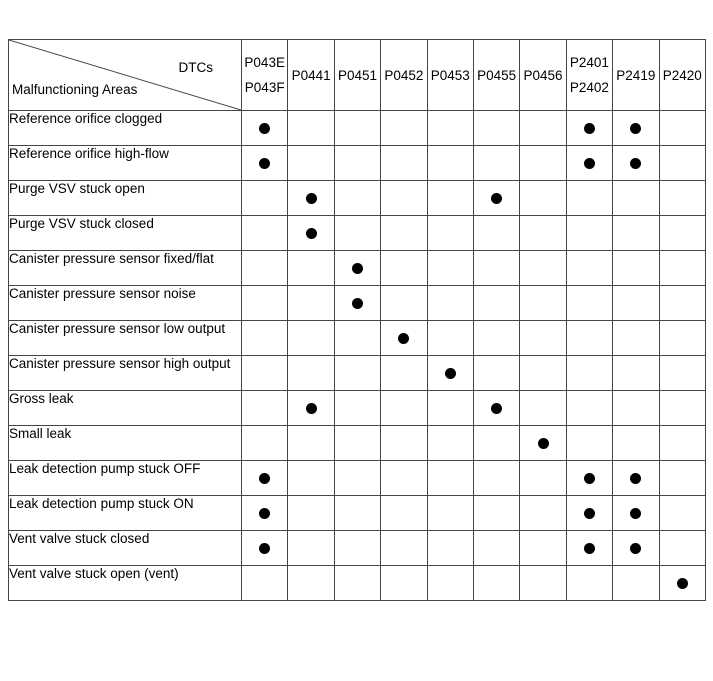 This screenshot has height=681, width=713. Describe the element at coordinates (357, 75) in the screenshot. I see `dtc-column-header: P0451` at that location.